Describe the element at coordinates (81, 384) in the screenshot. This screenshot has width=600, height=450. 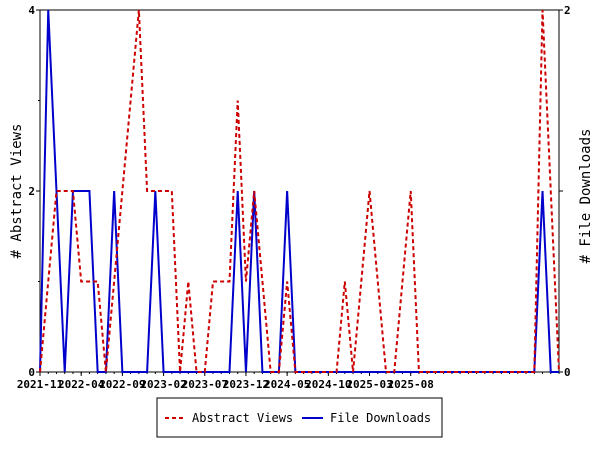
I see `x-tick-label: 2022-04` at that location.